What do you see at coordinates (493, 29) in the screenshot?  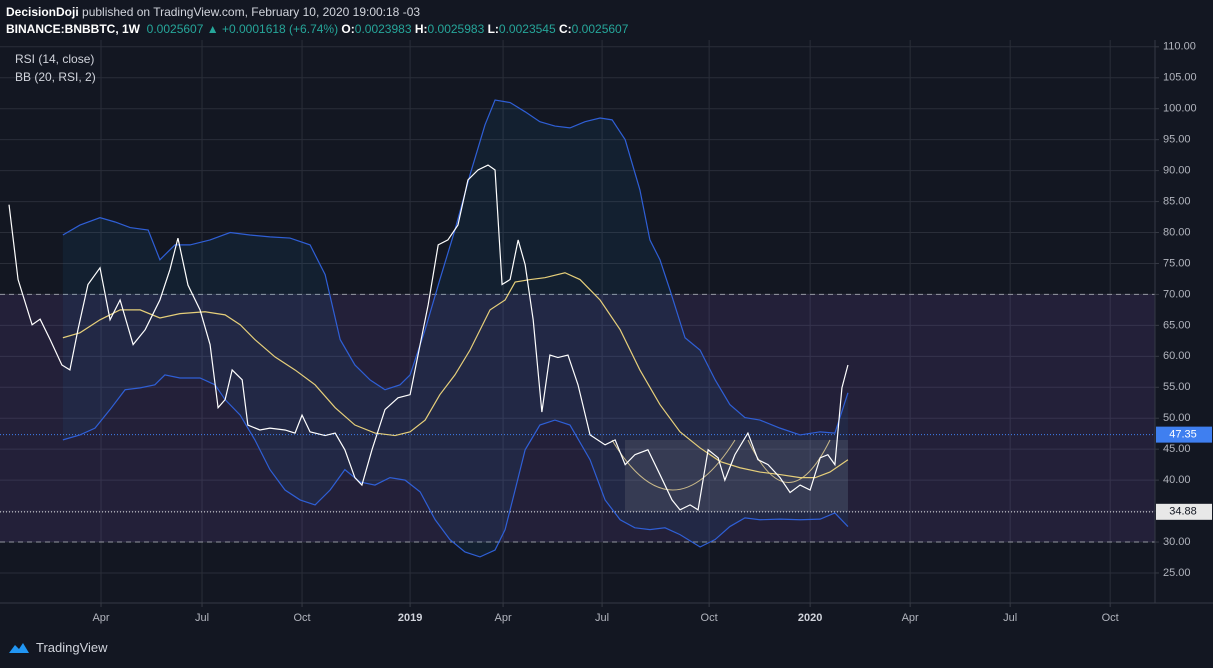 I see `ohlc-label: L:` at bounding box center [493, 29].